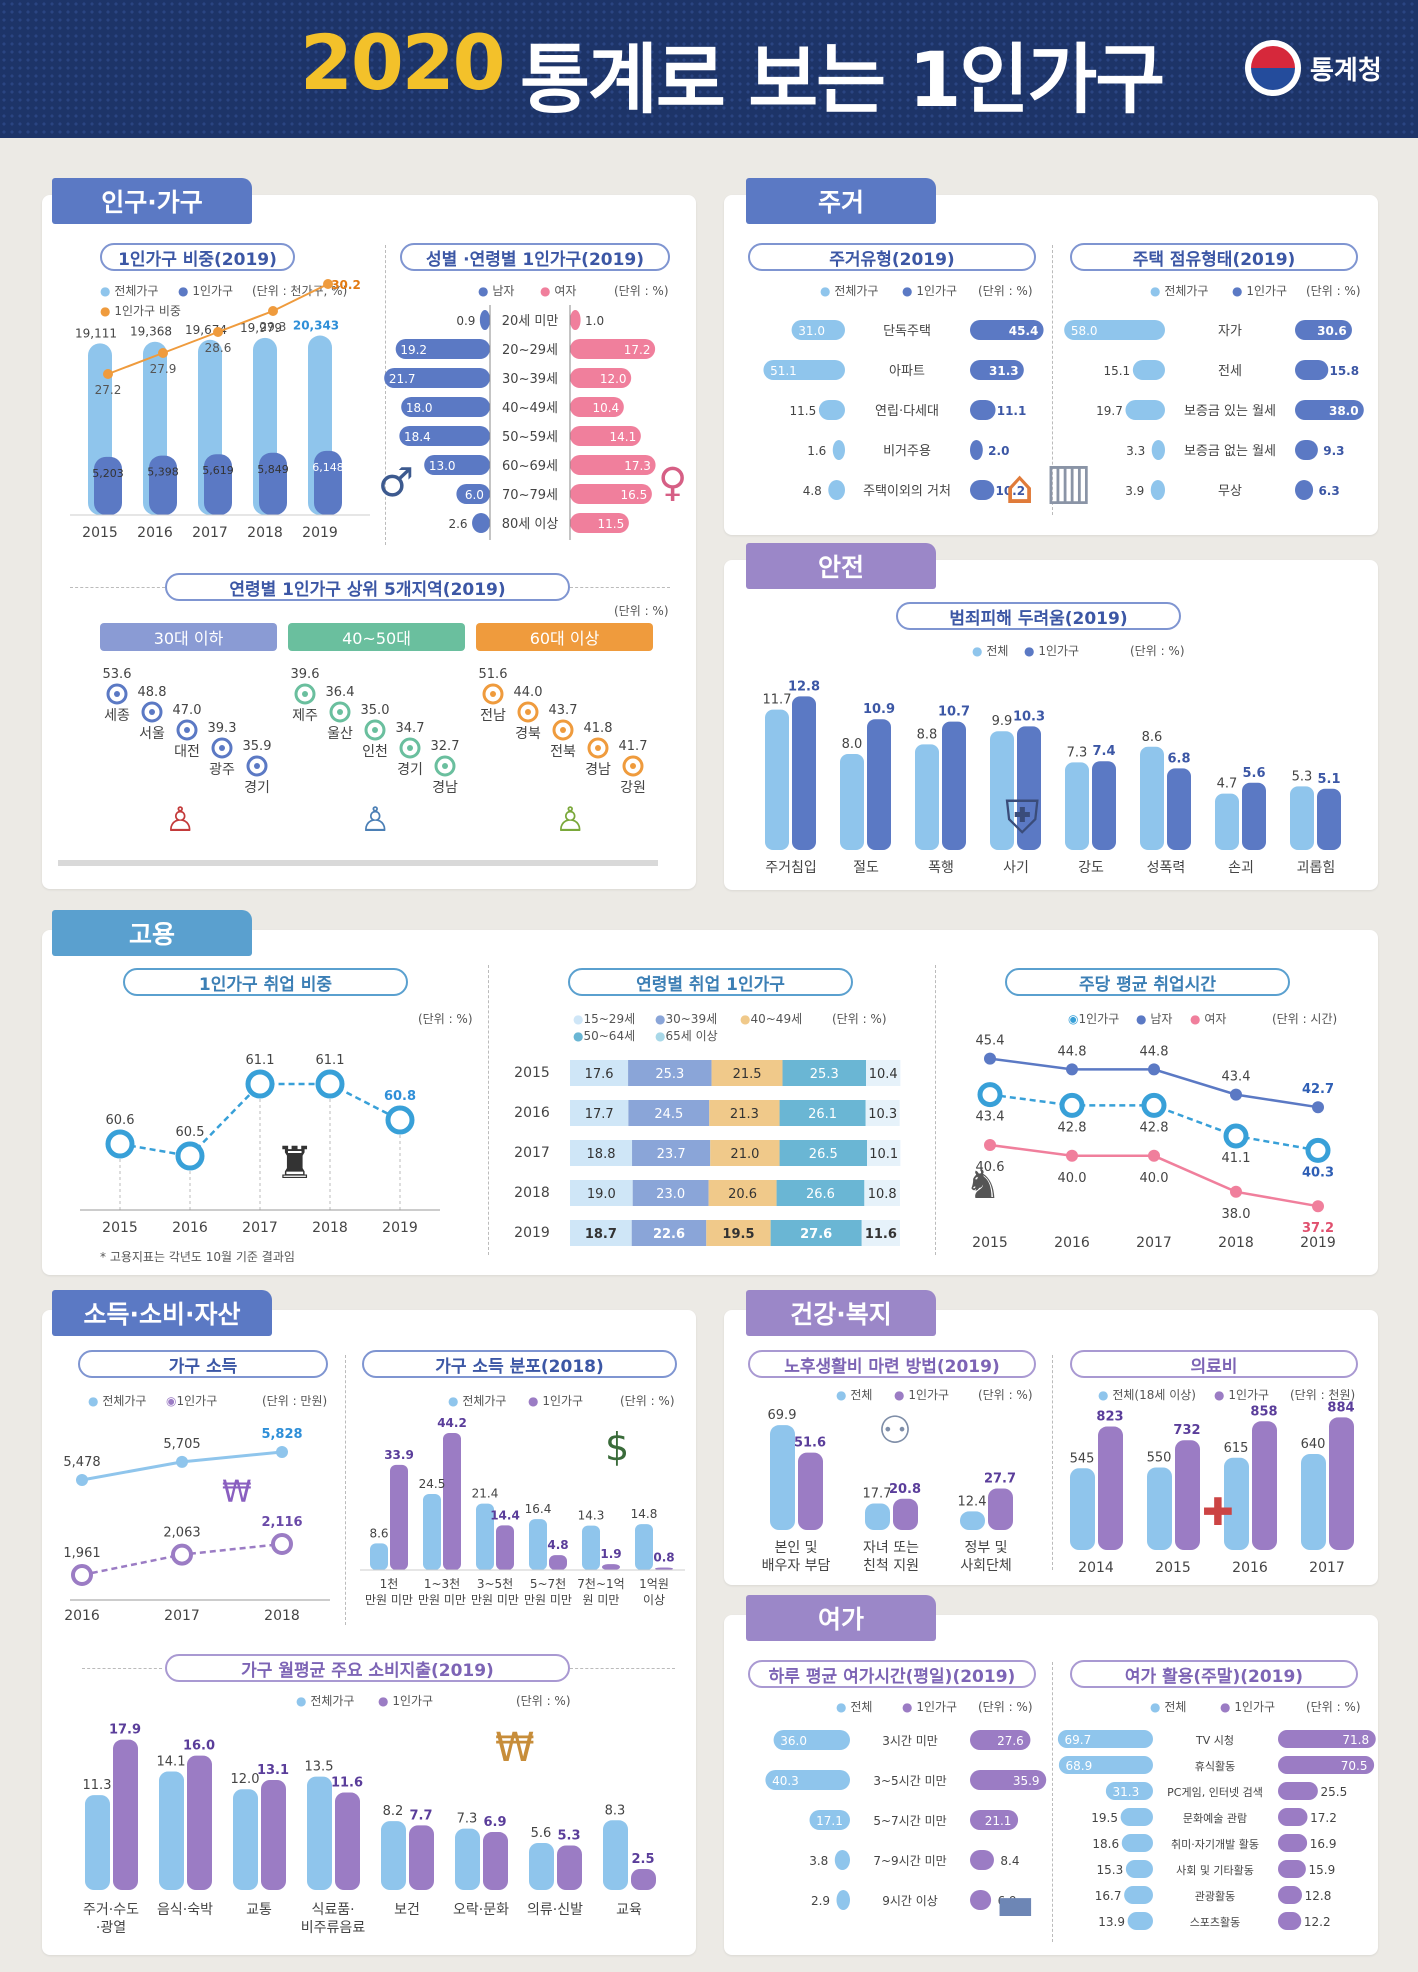 The image size is (1418, 1972). What do you see at coordinates (182, 1554) in the screenshot?
I see `one-point` at bounding box center [182, 1554].